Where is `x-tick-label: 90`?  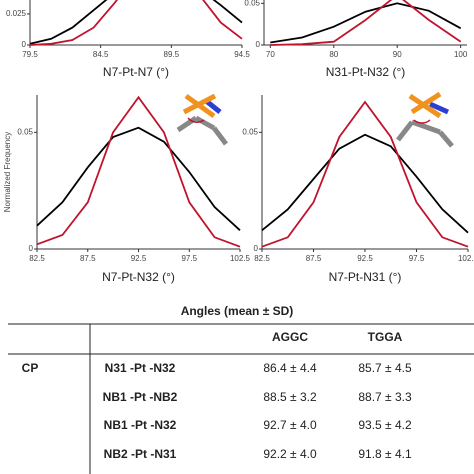 x-tick-label: 90 is located at coordinates (397, 54).